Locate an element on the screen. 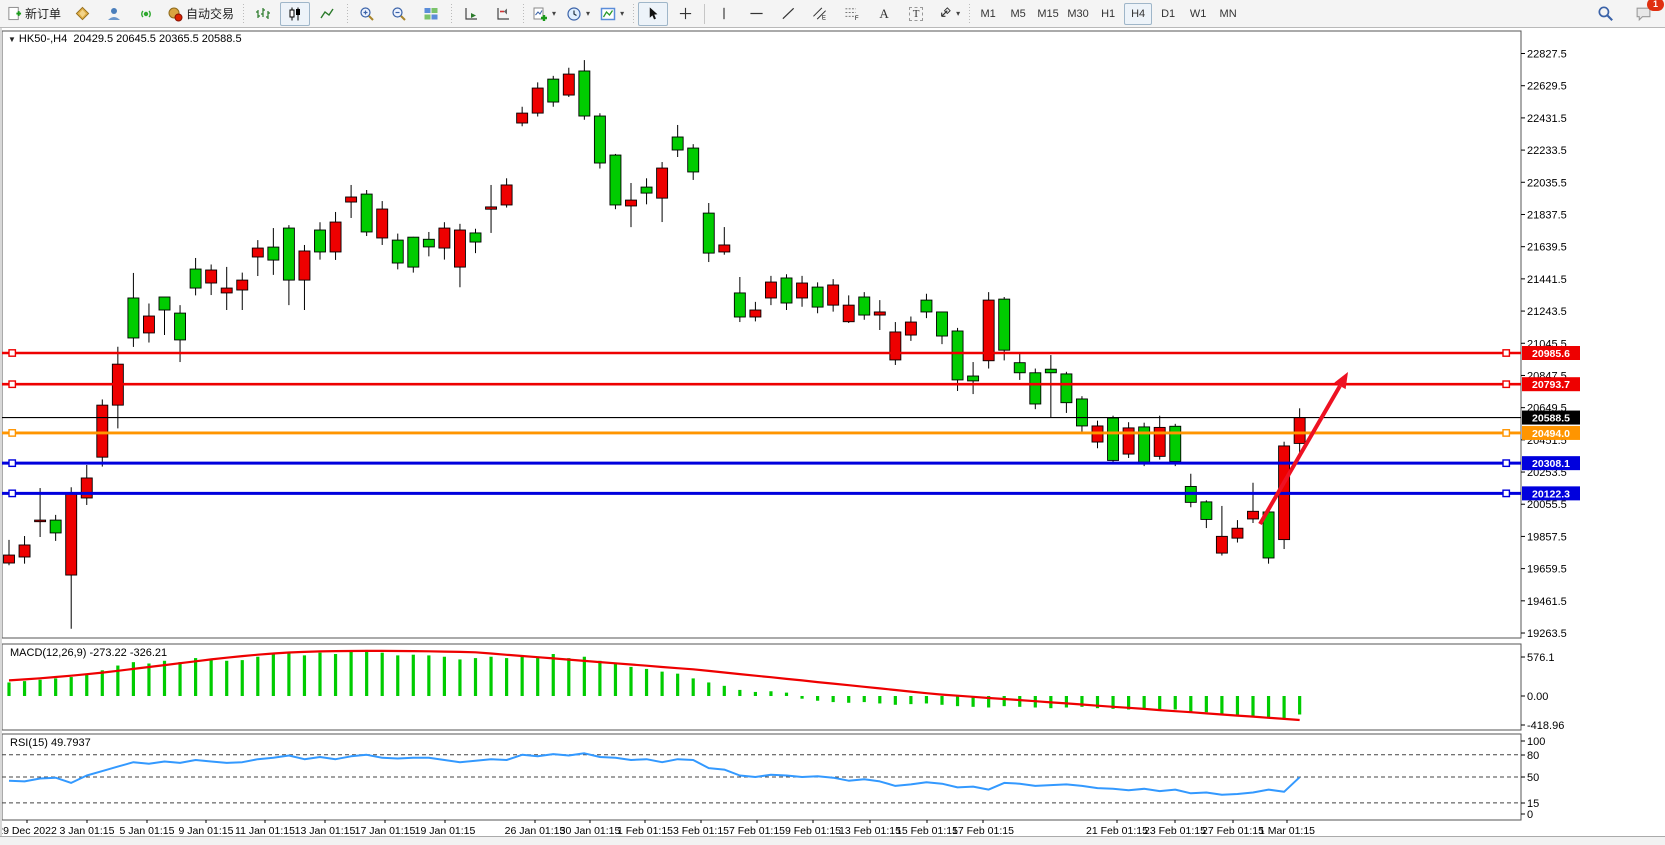  search-button is located at coordinates (1605, 14).